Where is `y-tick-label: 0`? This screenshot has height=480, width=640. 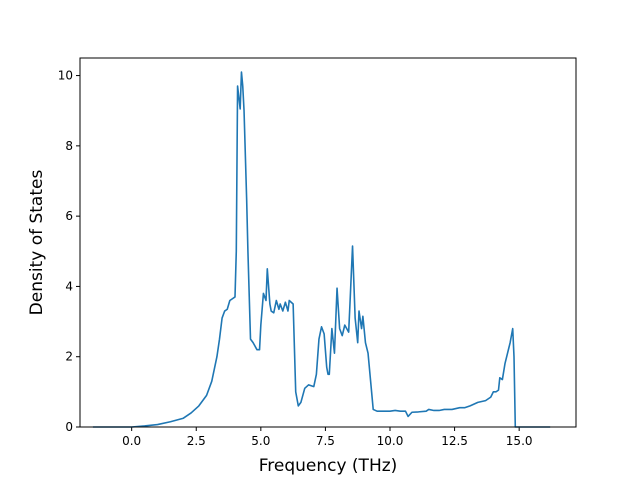
y-tick-label: 0 is located at coordinates (69, 427).